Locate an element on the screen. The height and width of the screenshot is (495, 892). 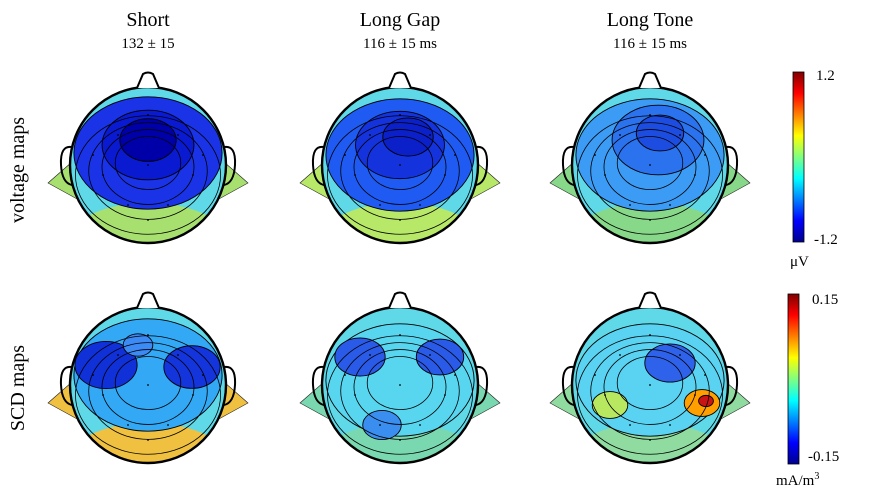
voltage-long-tone-posterior-band is located at coordinates (650, 223).